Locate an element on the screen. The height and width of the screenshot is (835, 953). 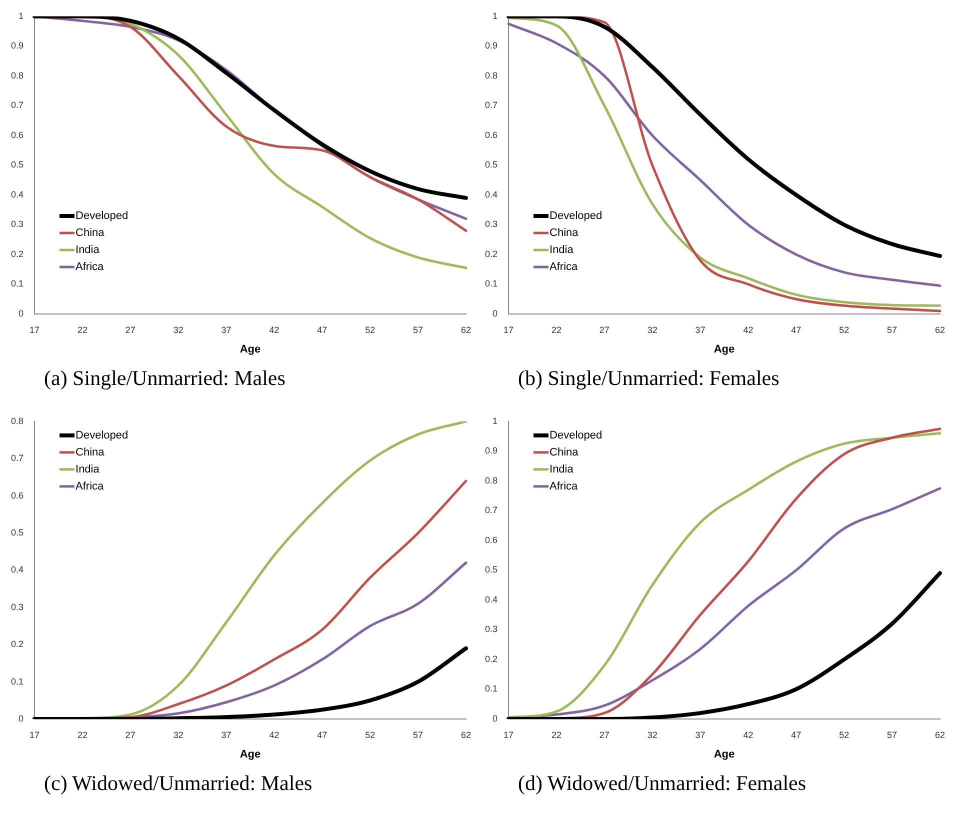
text: (c) Widowed/Unmarried: Males is located at coordinates (178, 783).